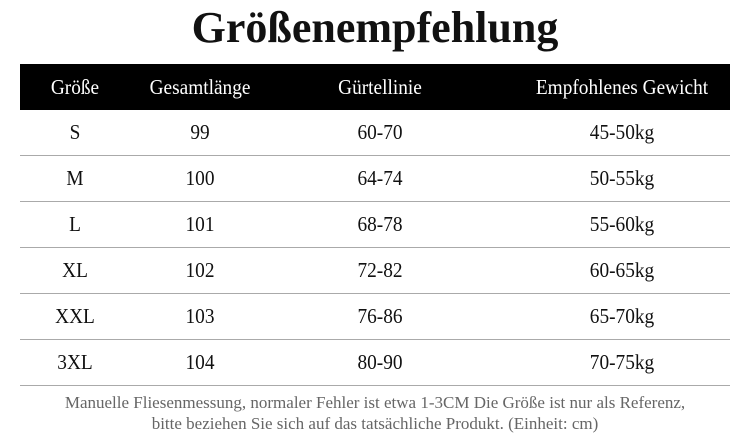 Image resolution: width=750 pixels, height=446 pixels. I want to click on cell-size: XL, so click(75, 270).